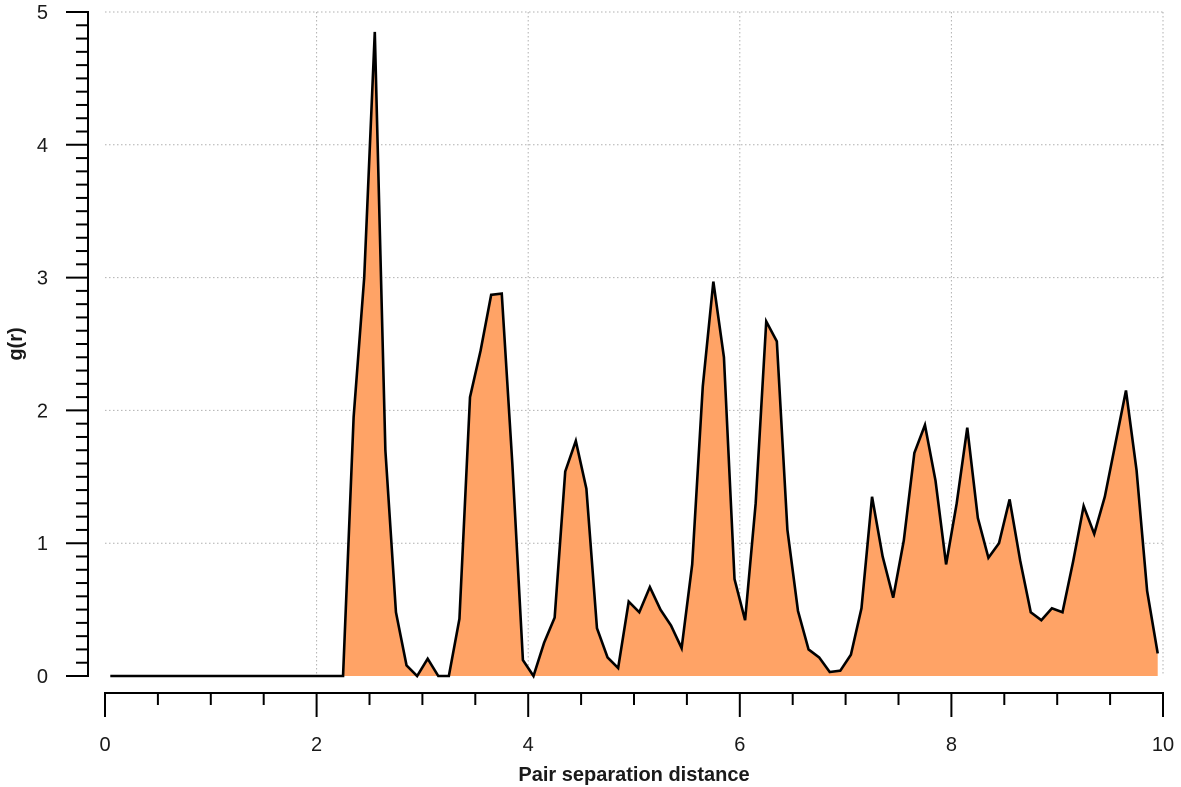 The width and height of the screenshot is (1181, 787). What do you see at coordinates (633, 775) in the screenshot?
I see `x-axis-title: Pair separation distance` at bounding box center [633, 775].